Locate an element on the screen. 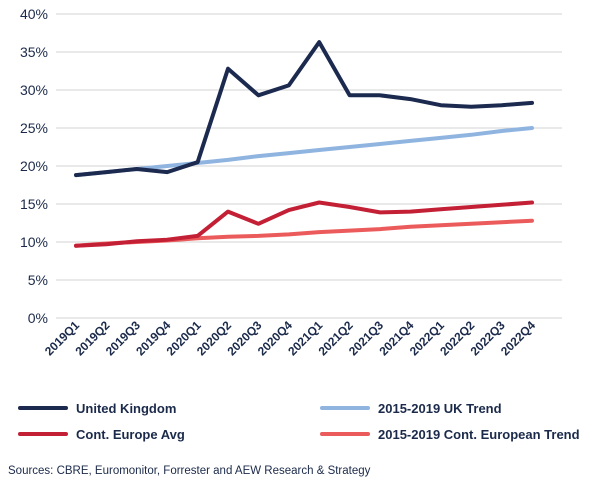 The height and width of the screenshot is (498, 604). series-line-2015-2019-uk-trend is located at coordinates (304, 152).